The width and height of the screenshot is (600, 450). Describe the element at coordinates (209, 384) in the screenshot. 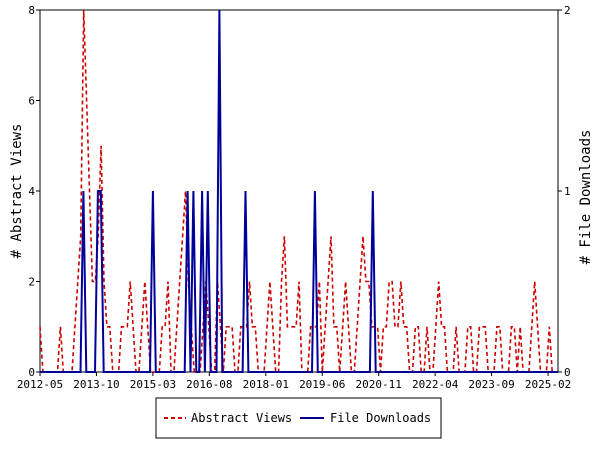

I see `x-tick-label: 2016-08` at that location.